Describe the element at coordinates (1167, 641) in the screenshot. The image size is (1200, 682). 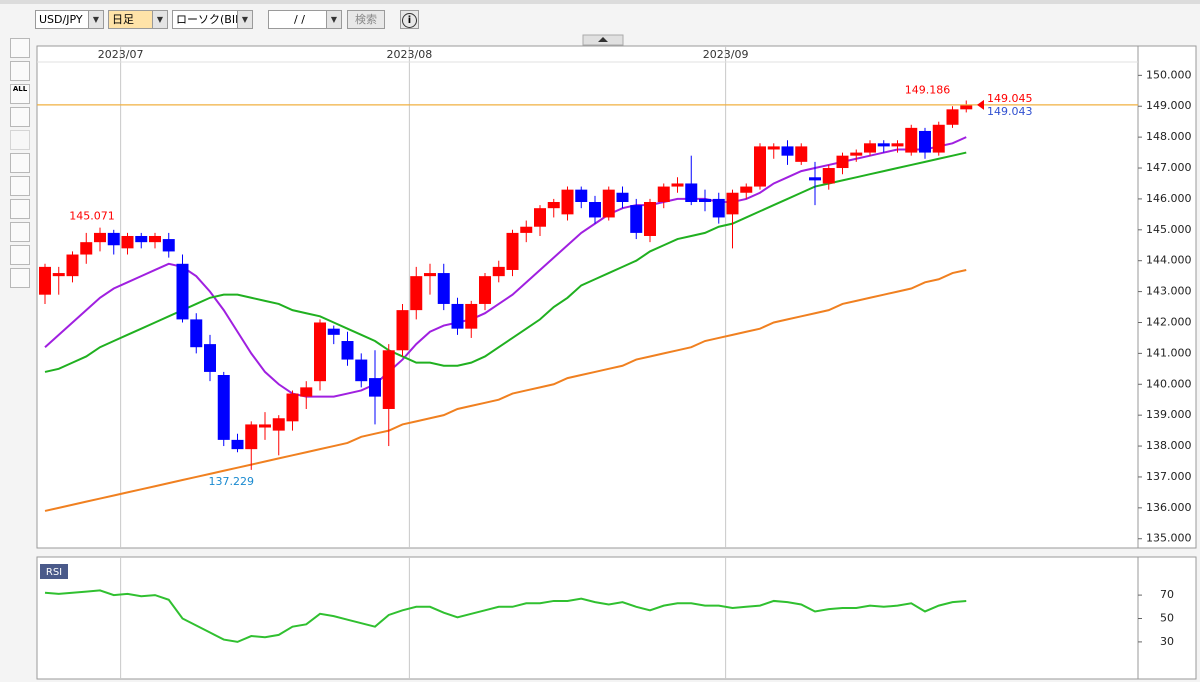
I see `y-tick-label: 30` at that location.